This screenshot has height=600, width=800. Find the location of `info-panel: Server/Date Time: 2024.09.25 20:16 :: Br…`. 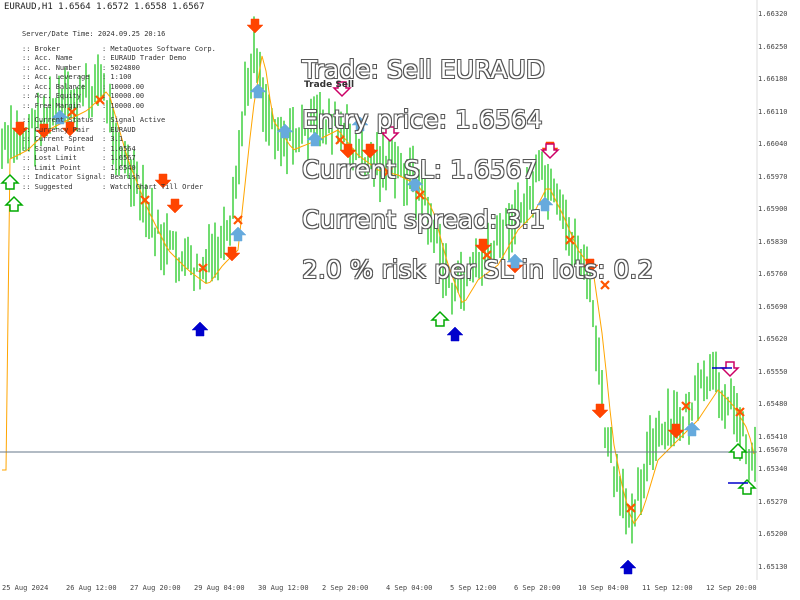

info-panel: Server/Date Time: 2024.09.25 20:16 :: Br… is located at coordinates (119, 111).